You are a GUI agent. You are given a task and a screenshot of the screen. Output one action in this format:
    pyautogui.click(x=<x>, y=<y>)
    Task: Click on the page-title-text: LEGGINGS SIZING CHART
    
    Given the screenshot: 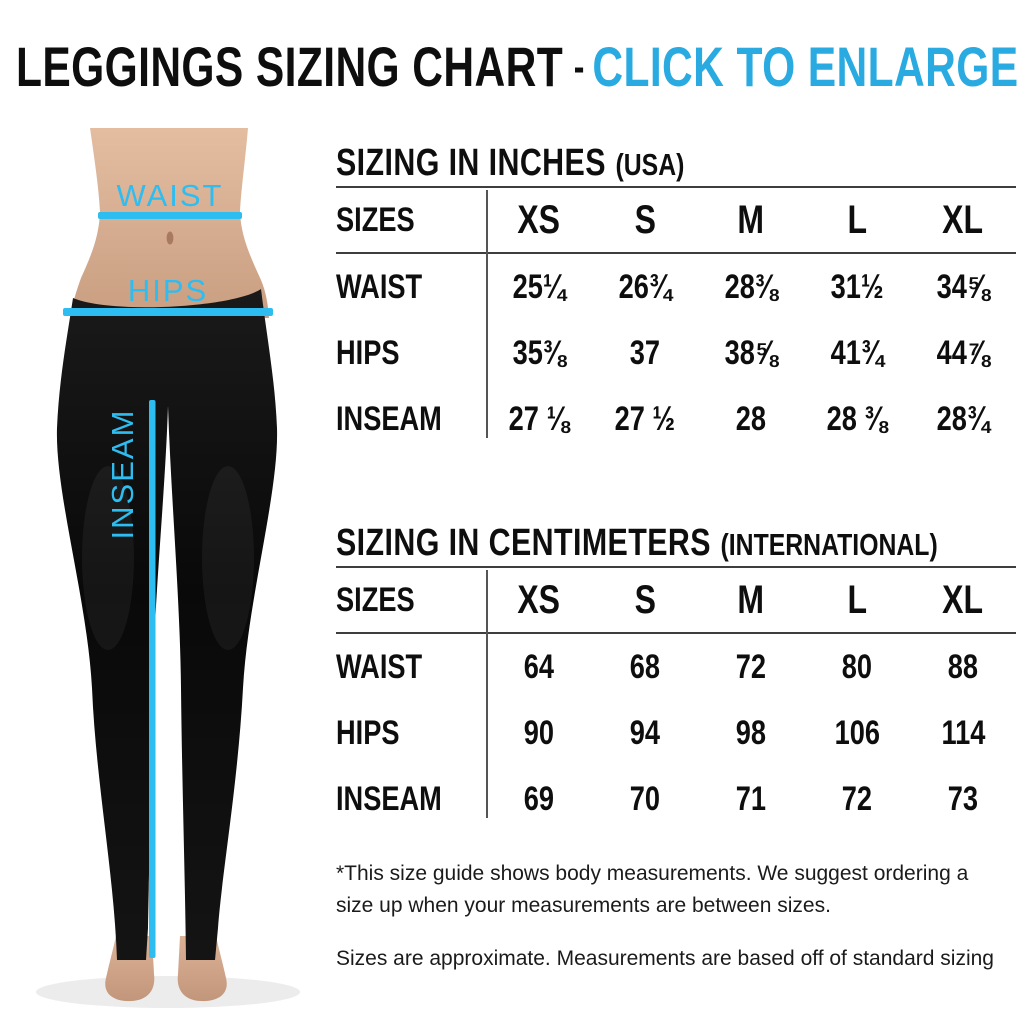 What is the action you would take?
    pyautogui.click(x=290, y=66)
    